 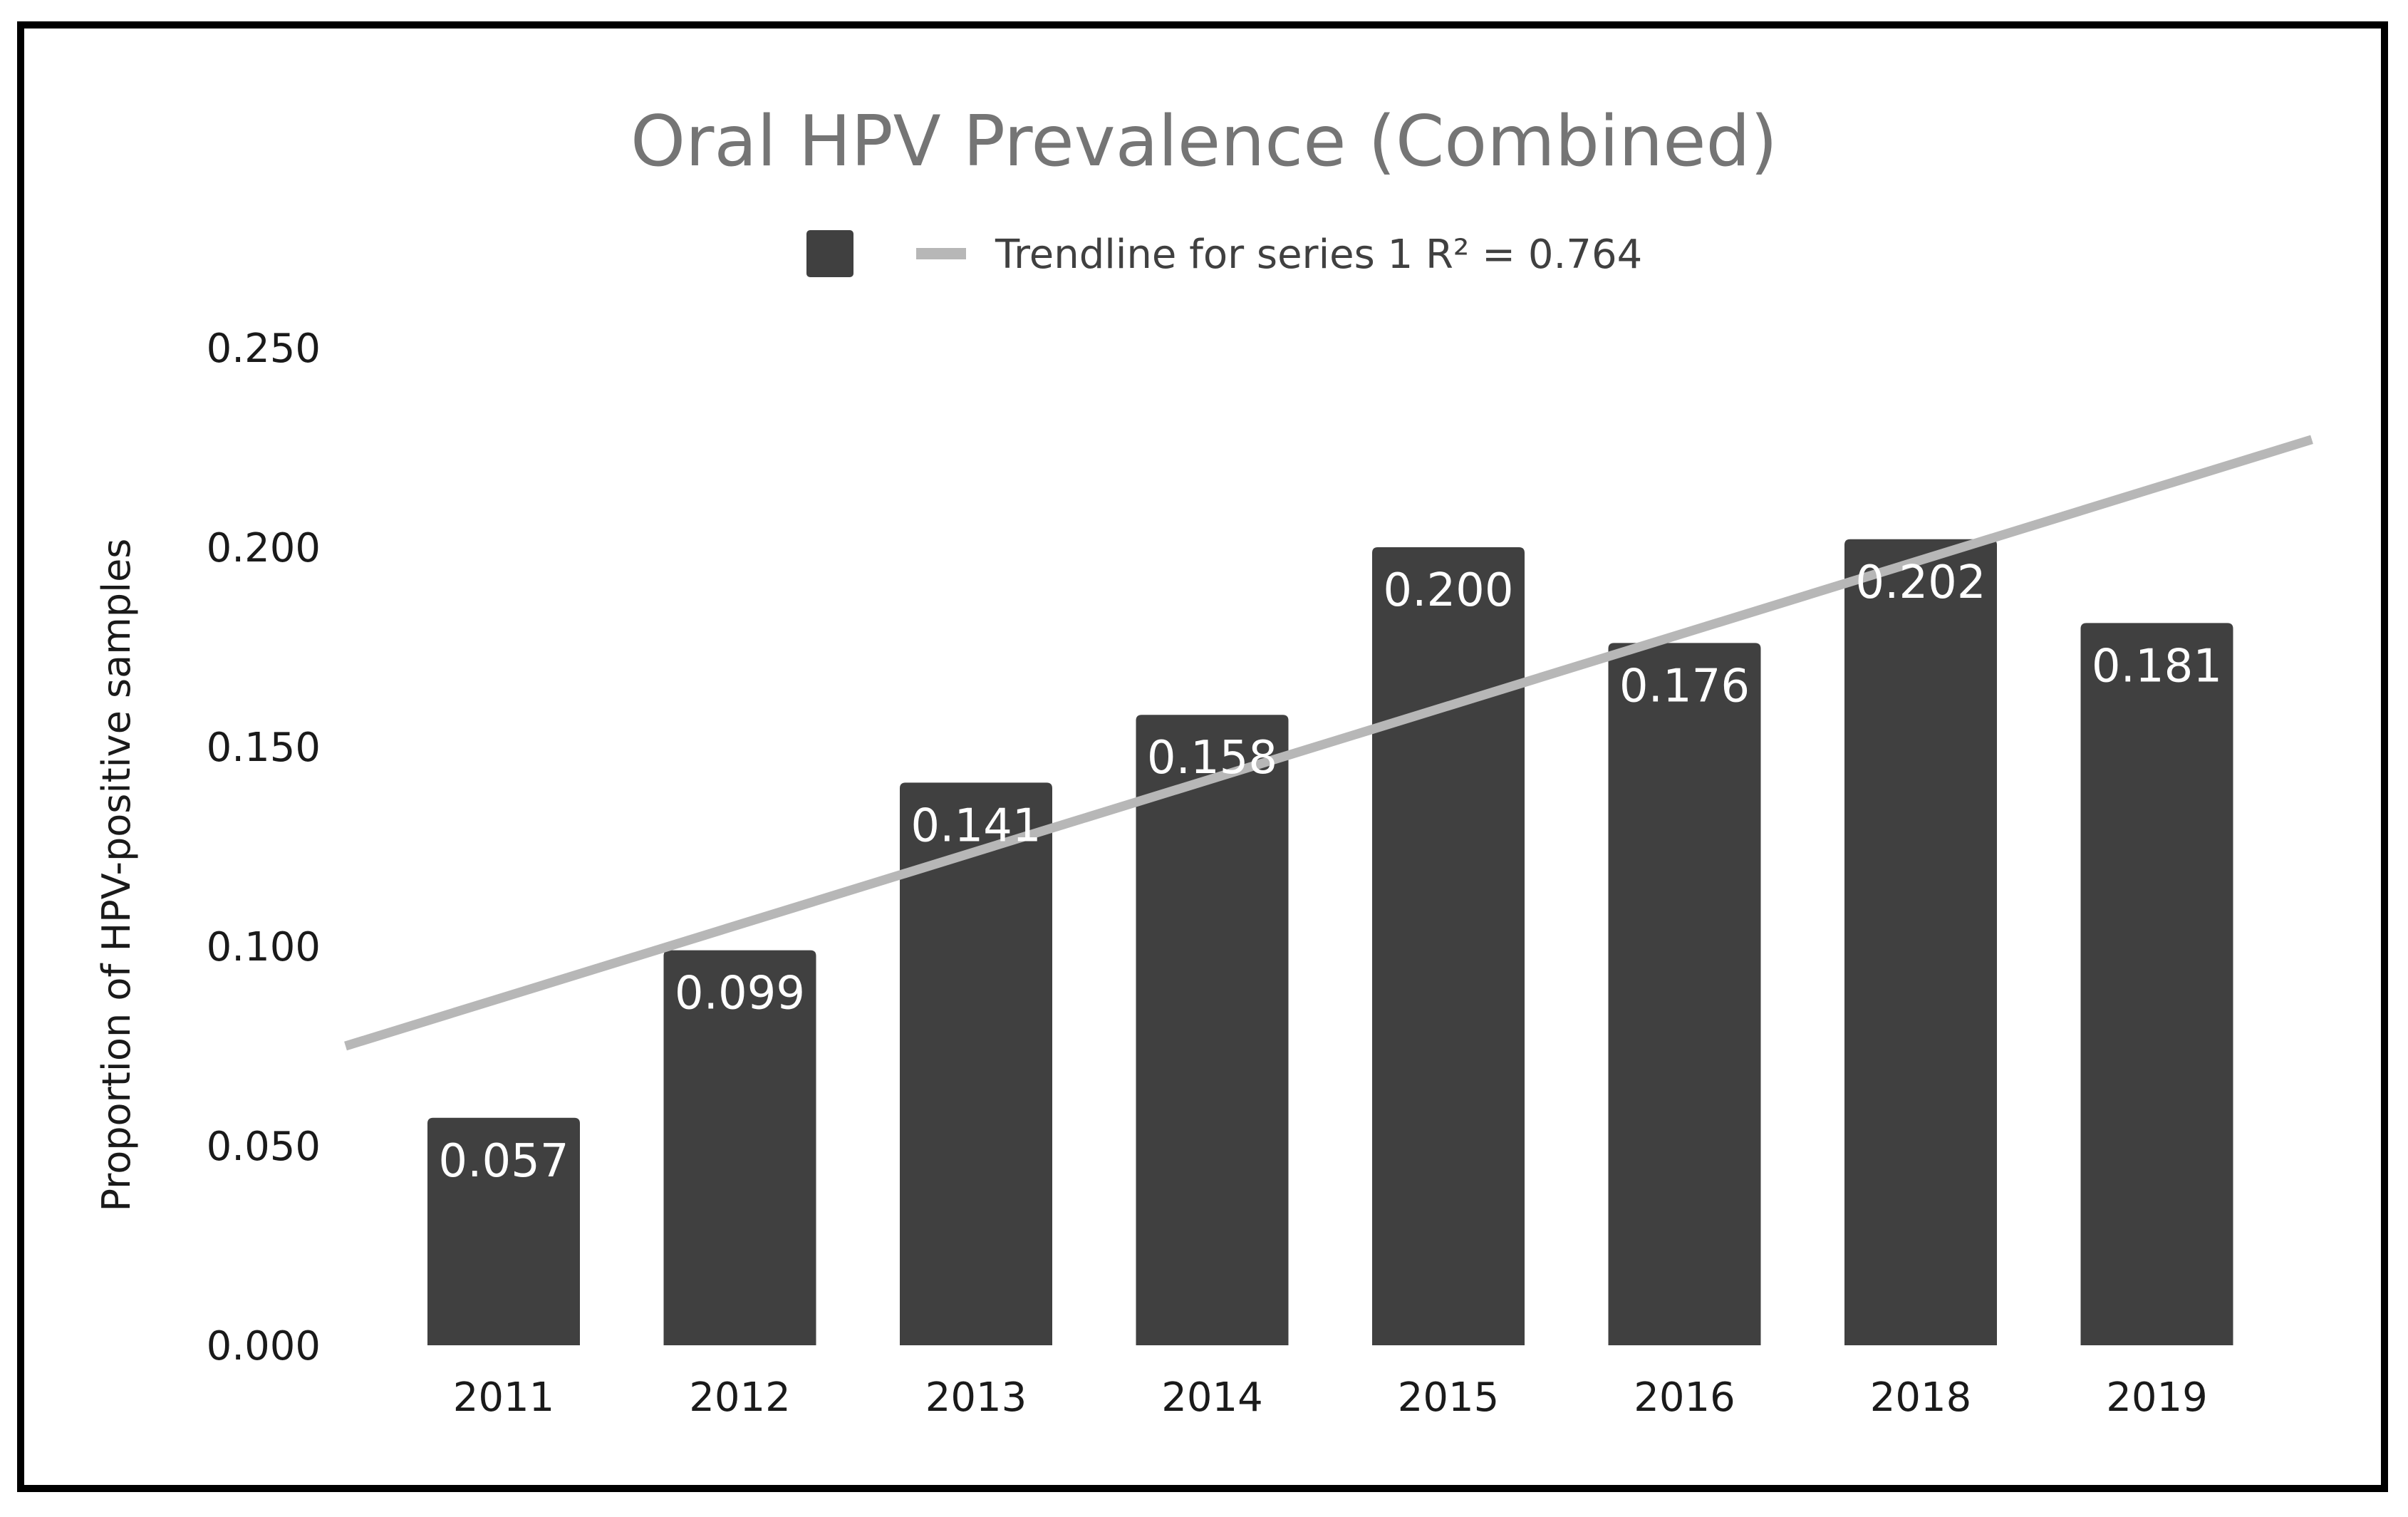 I want to click on y-axis-ticks: 0.000 0.050 0.100 0.150 0.200 0.250, so click(x=264, y=848).